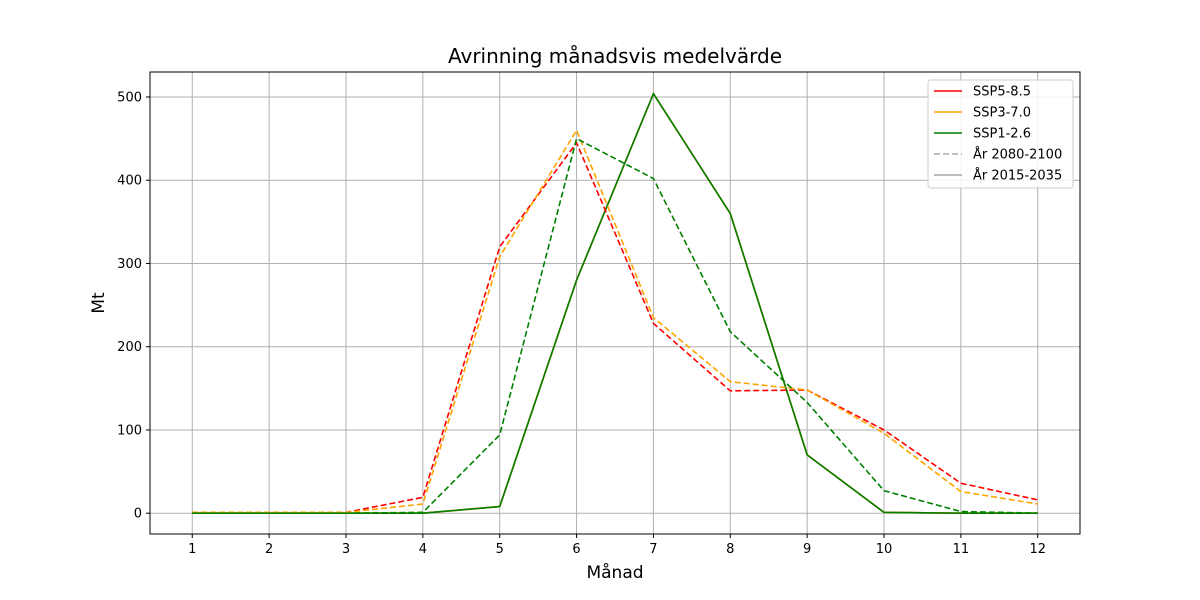  I want to click on y-tick-label: 100, so click(129, 430).